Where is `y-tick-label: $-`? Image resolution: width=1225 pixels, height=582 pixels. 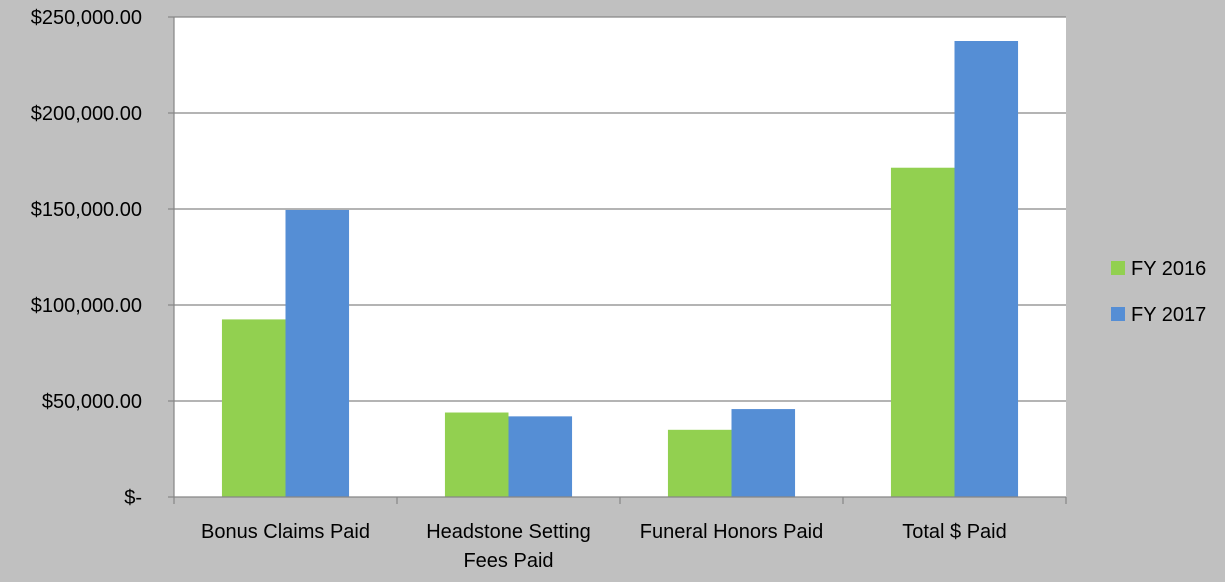 y-tick-label: $- is located at coordinates (133, 498).